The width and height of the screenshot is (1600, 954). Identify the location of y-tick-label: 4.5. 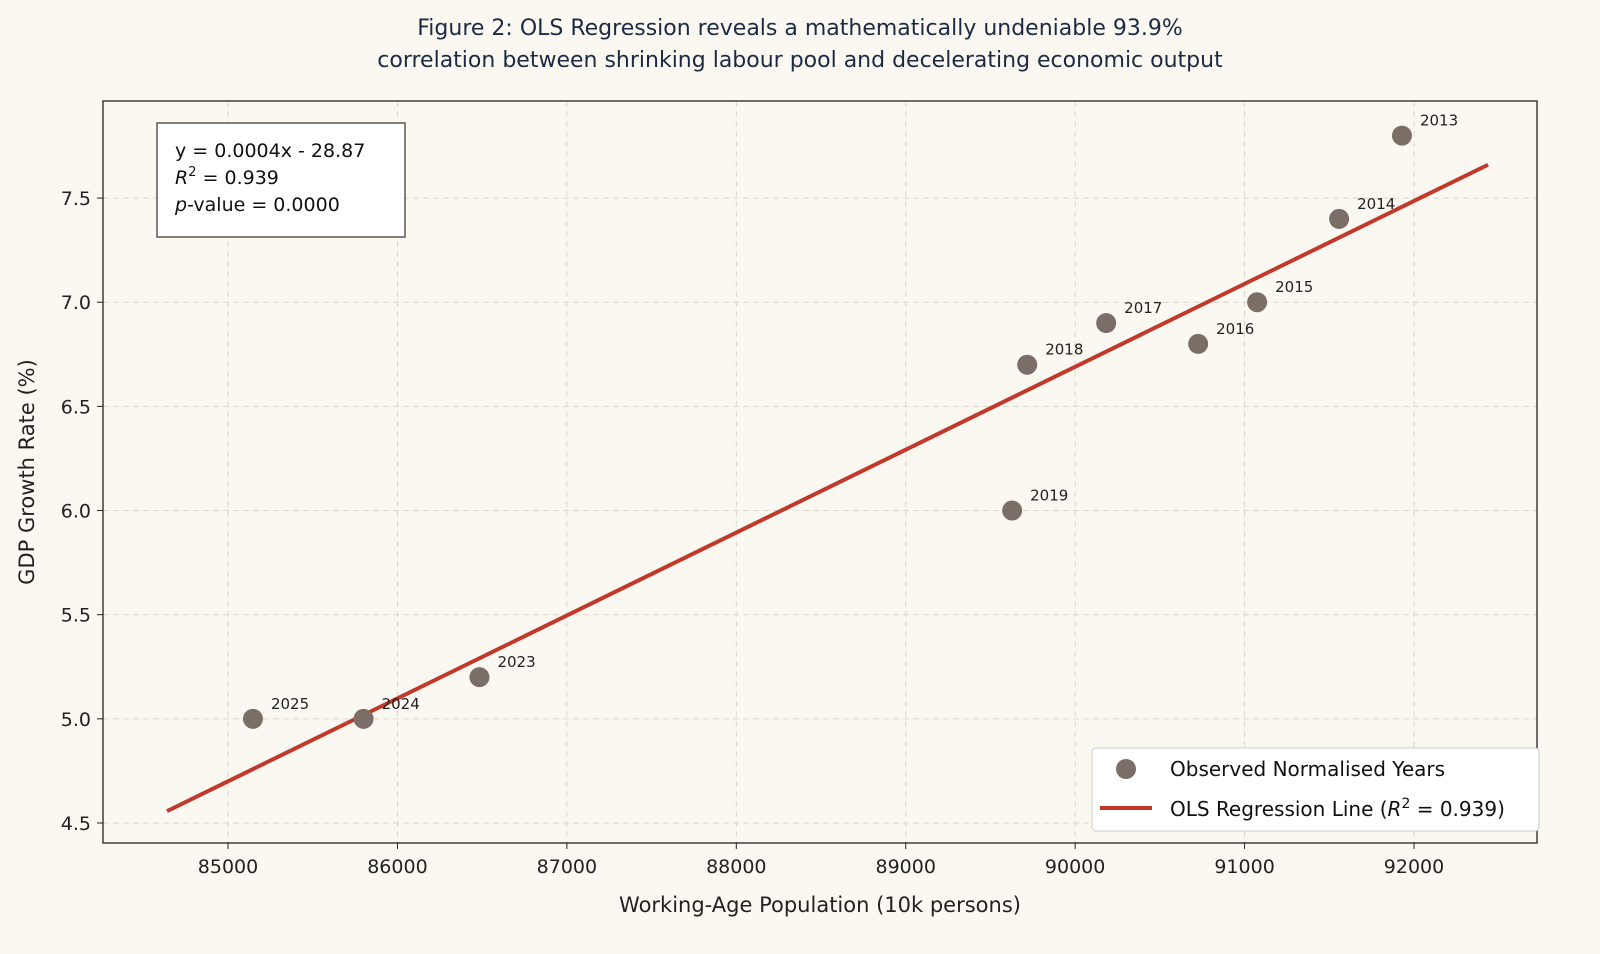
(76, 824).